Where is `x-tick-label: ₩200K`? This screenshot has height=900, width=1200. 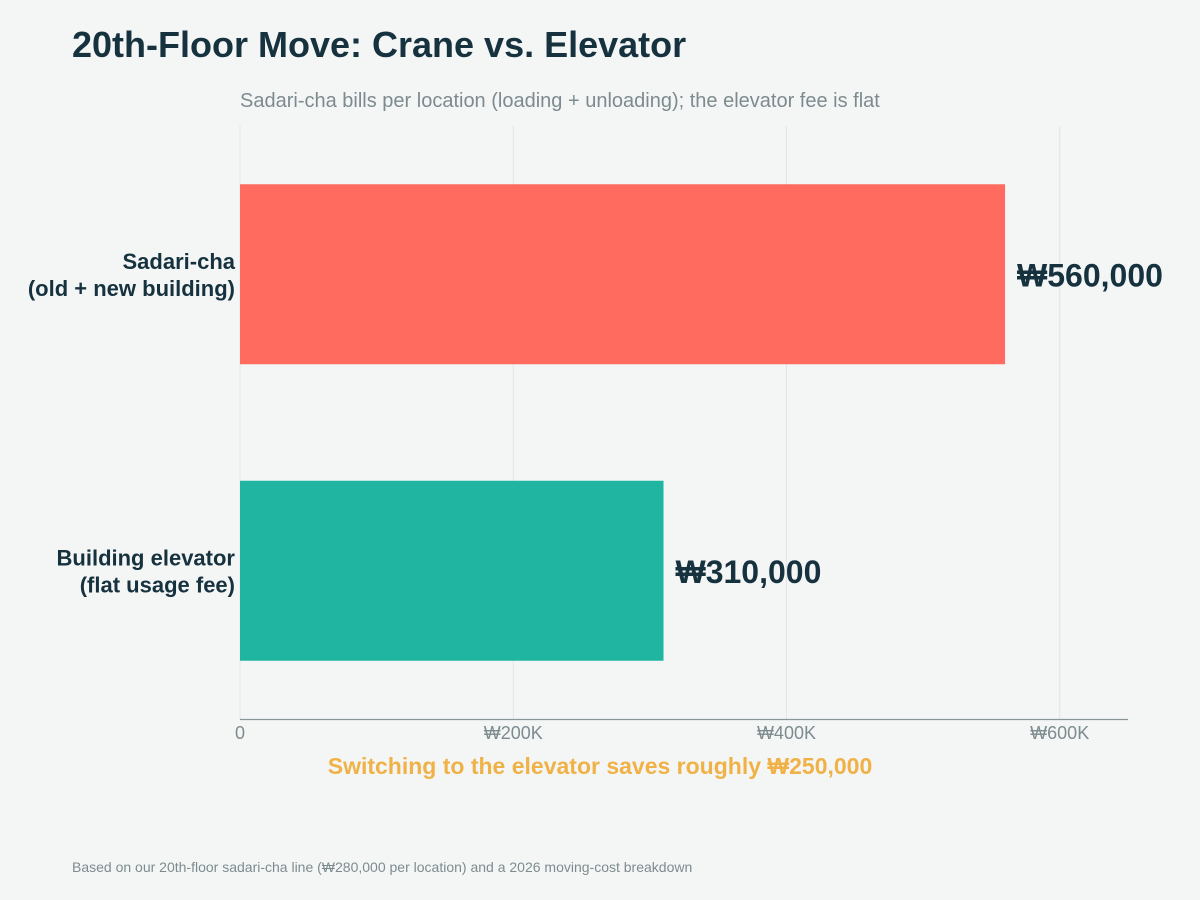
x-tick-label: ₩200K is located at coordinates (513, 733).